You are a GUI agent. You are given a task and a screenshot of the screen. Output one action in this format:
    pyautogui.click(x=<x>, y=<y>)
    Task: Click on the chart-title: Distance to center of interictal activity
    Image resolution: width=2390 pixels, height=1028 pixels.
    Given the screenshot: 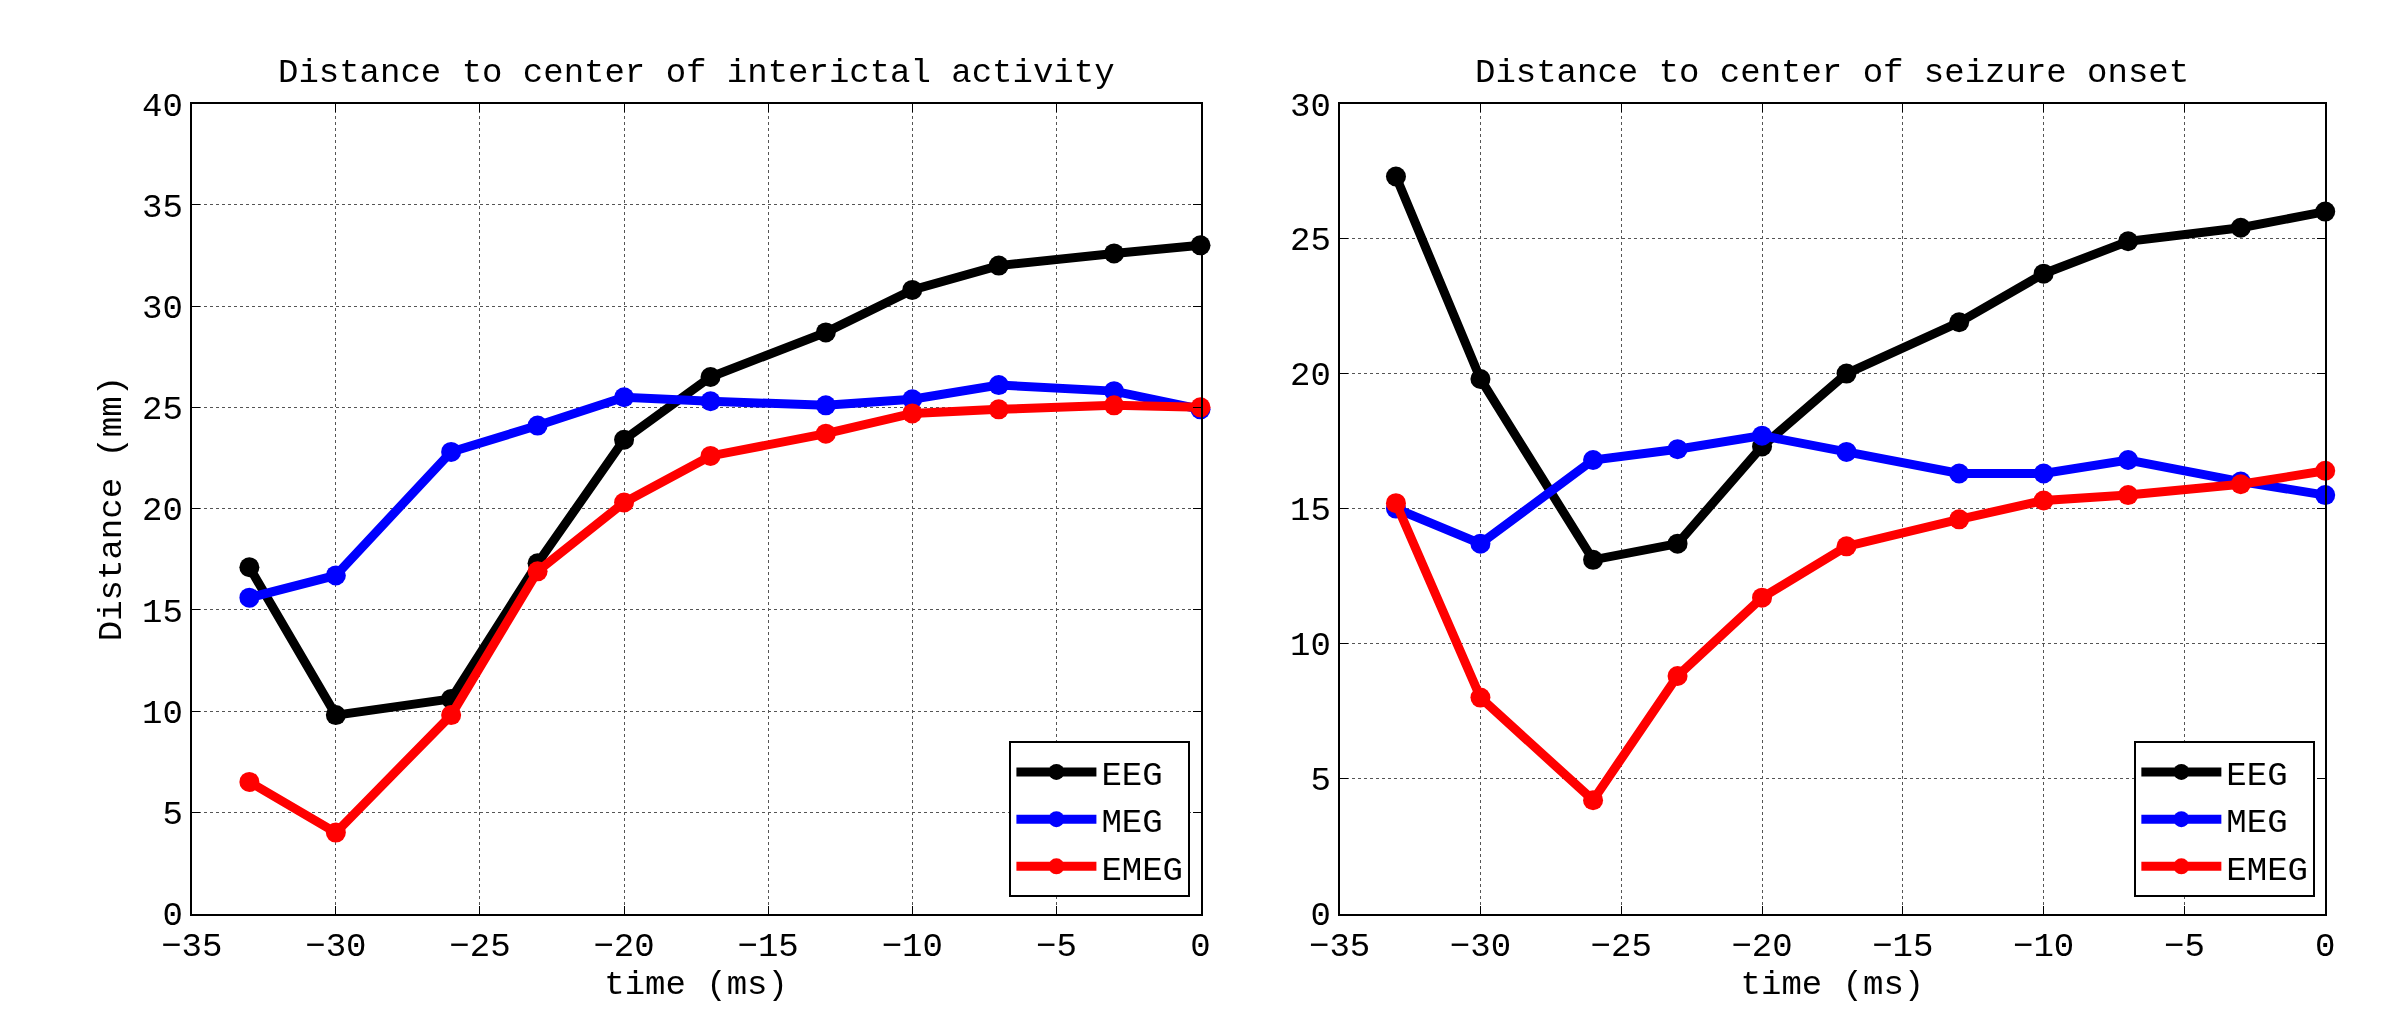 What is the action you would take?
    pyautogui.click(x=696, y=73)
    